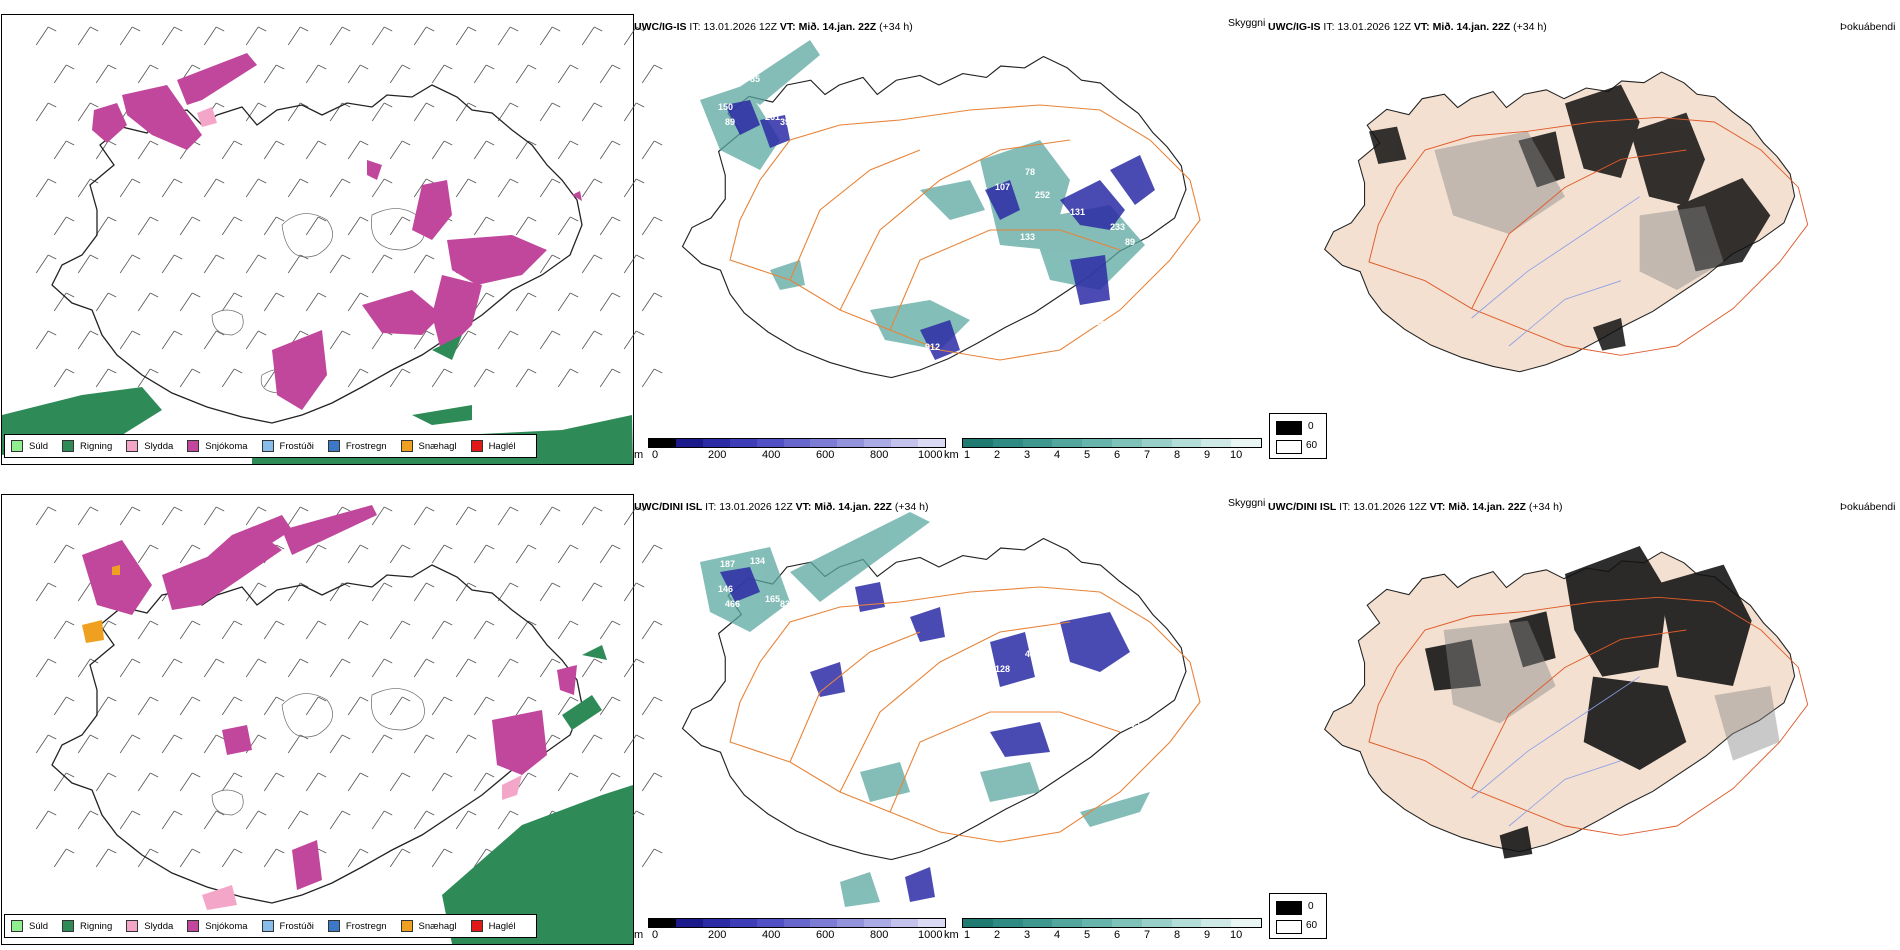 The image size is (1900, 950). What do you see at coordinates (825, 935) in the screenshot?
I see `tick: 600` at bounding box center [825, 935].